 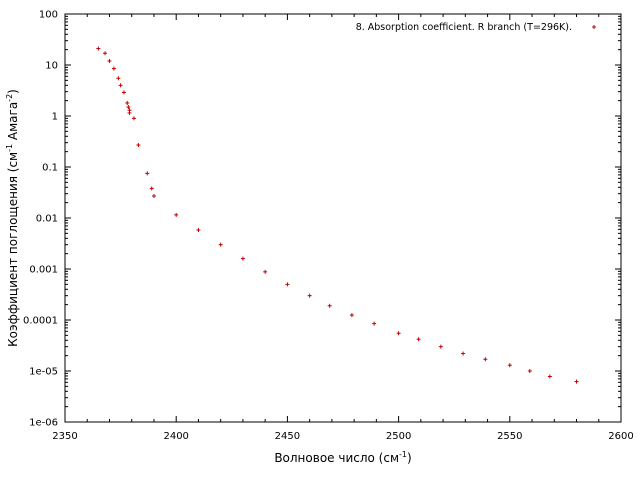 What do you see at coordinates (398, 436) in the screenshot?
I see `x-tick-label: 2500` at bounding box center [398, 436].